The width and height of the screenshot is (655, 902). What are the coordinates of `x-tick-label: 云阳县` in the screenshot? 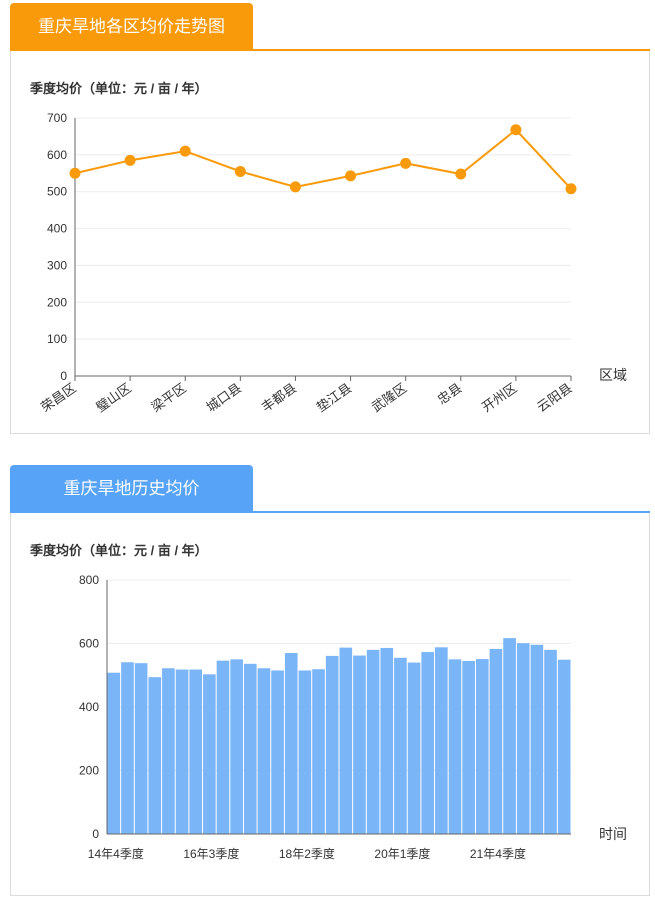 It's located at (554, 397).